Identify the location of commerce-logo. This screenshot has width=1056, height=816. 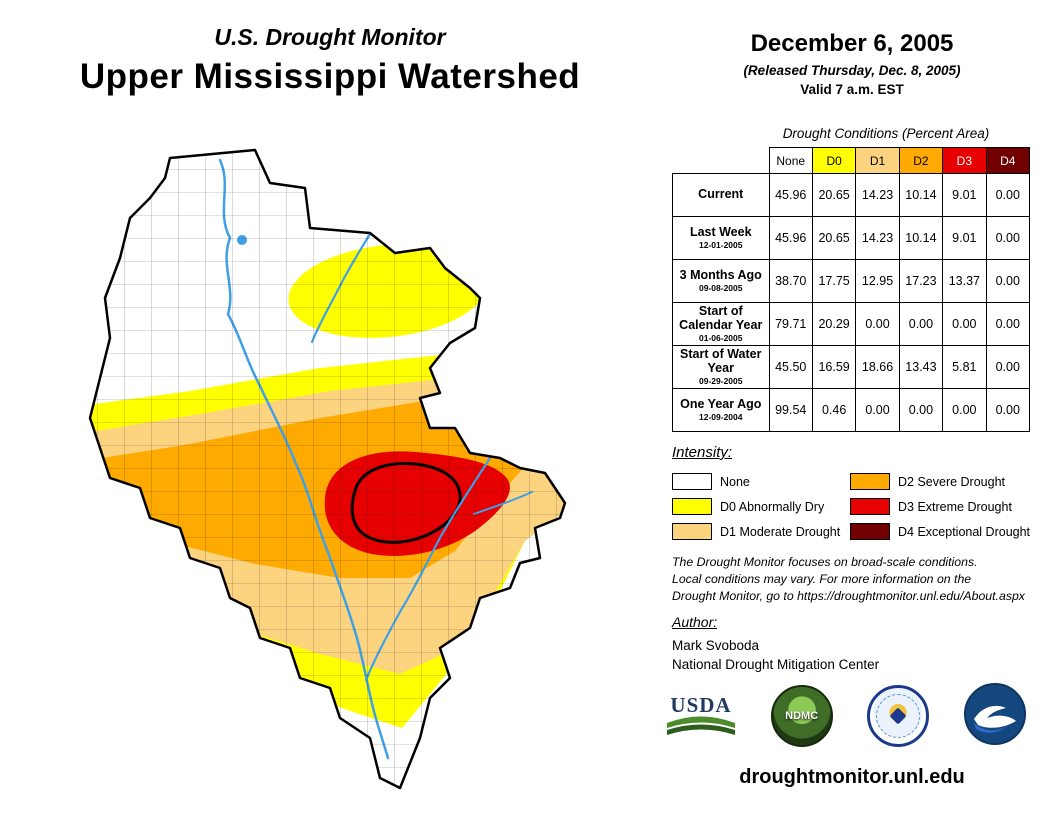
(898, 716).